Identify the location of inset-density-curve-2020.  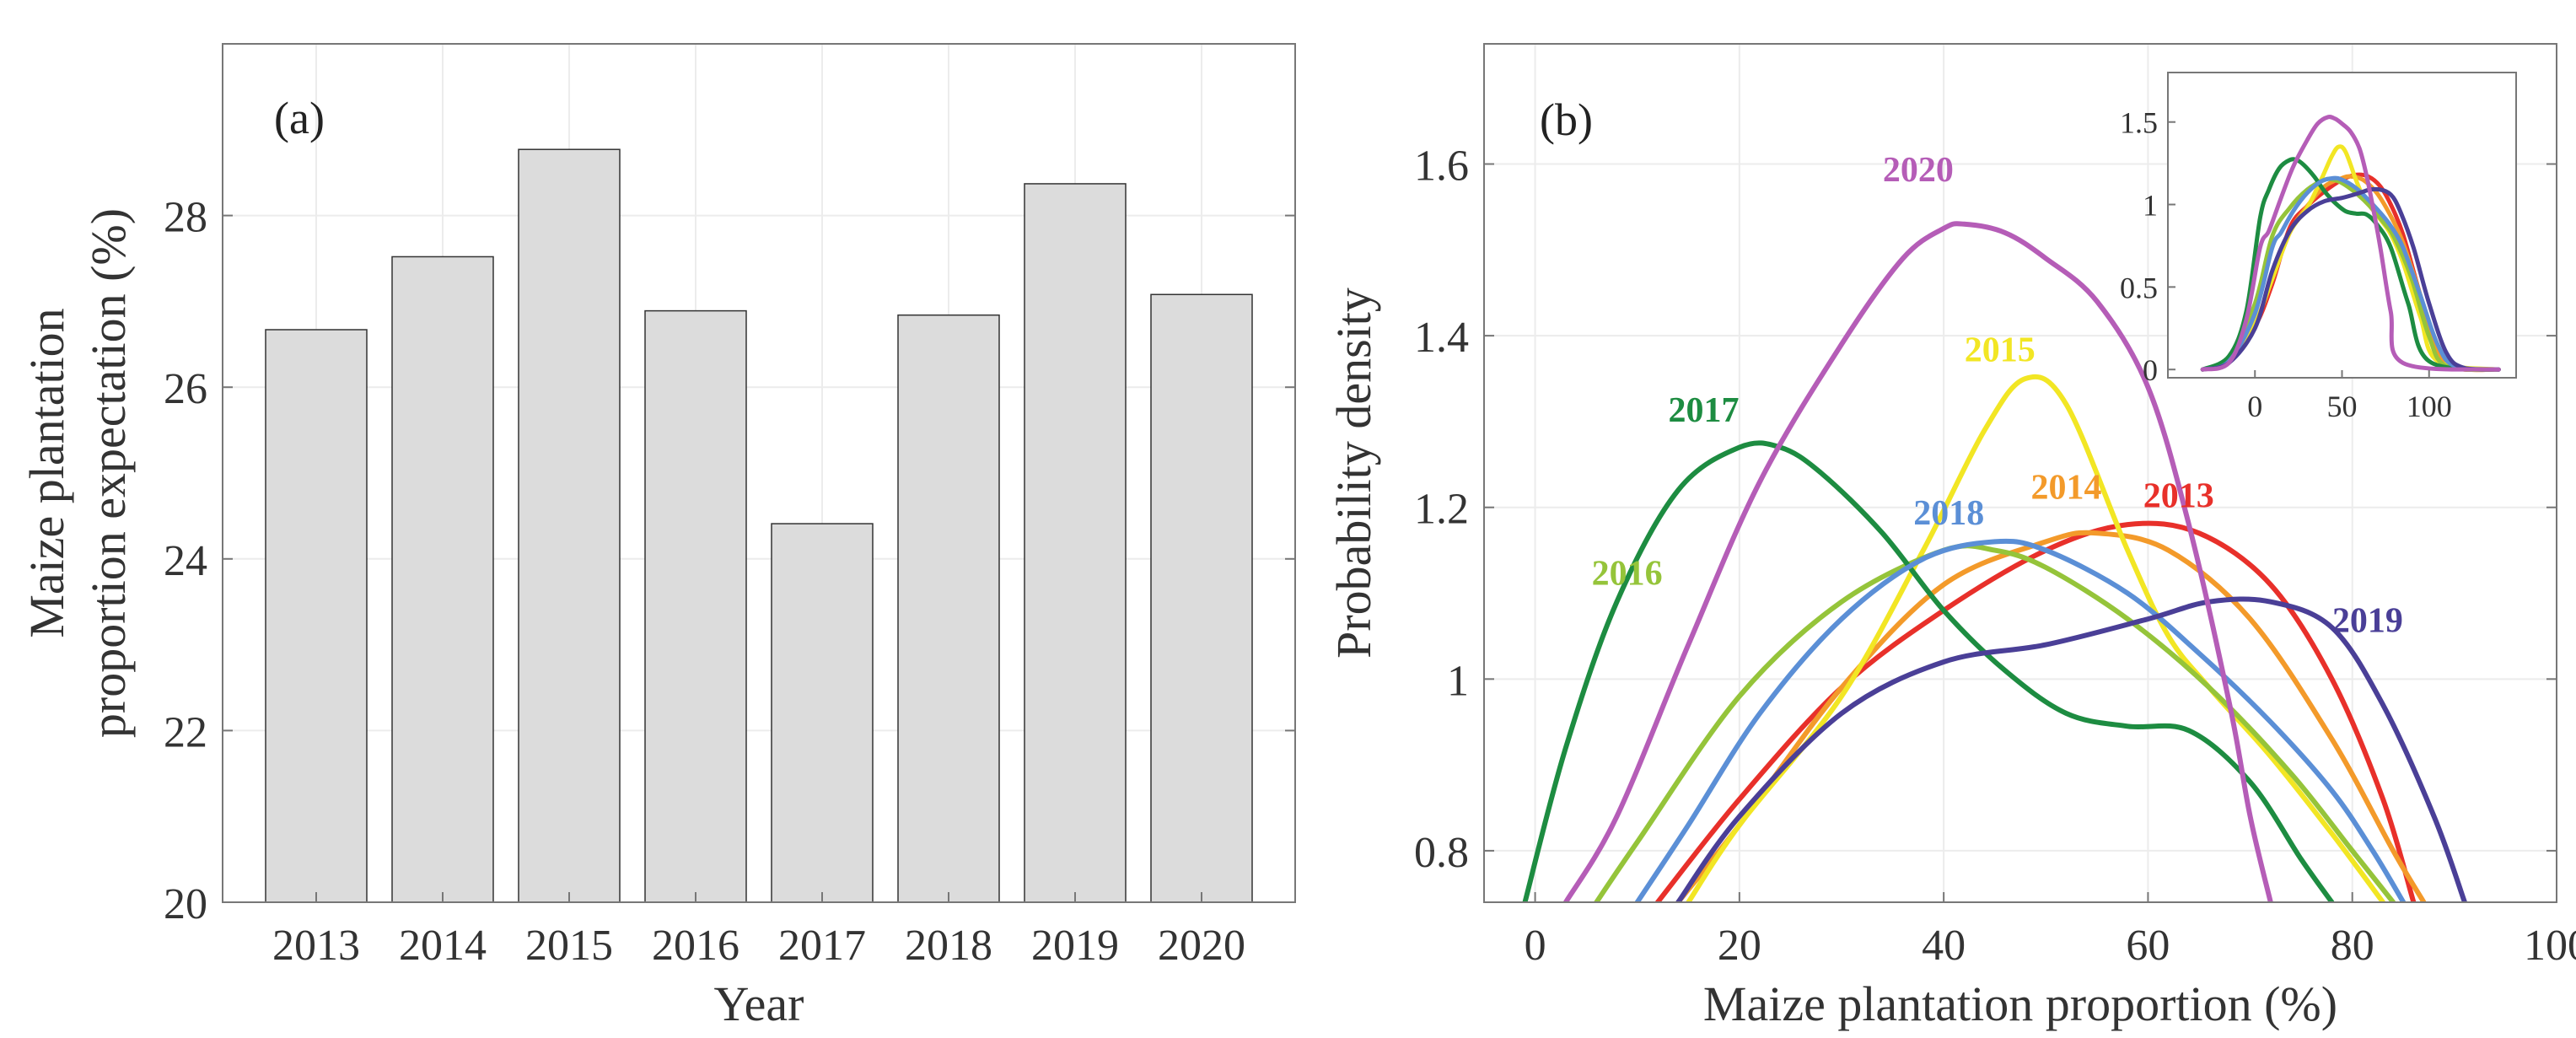
(2350, 243).